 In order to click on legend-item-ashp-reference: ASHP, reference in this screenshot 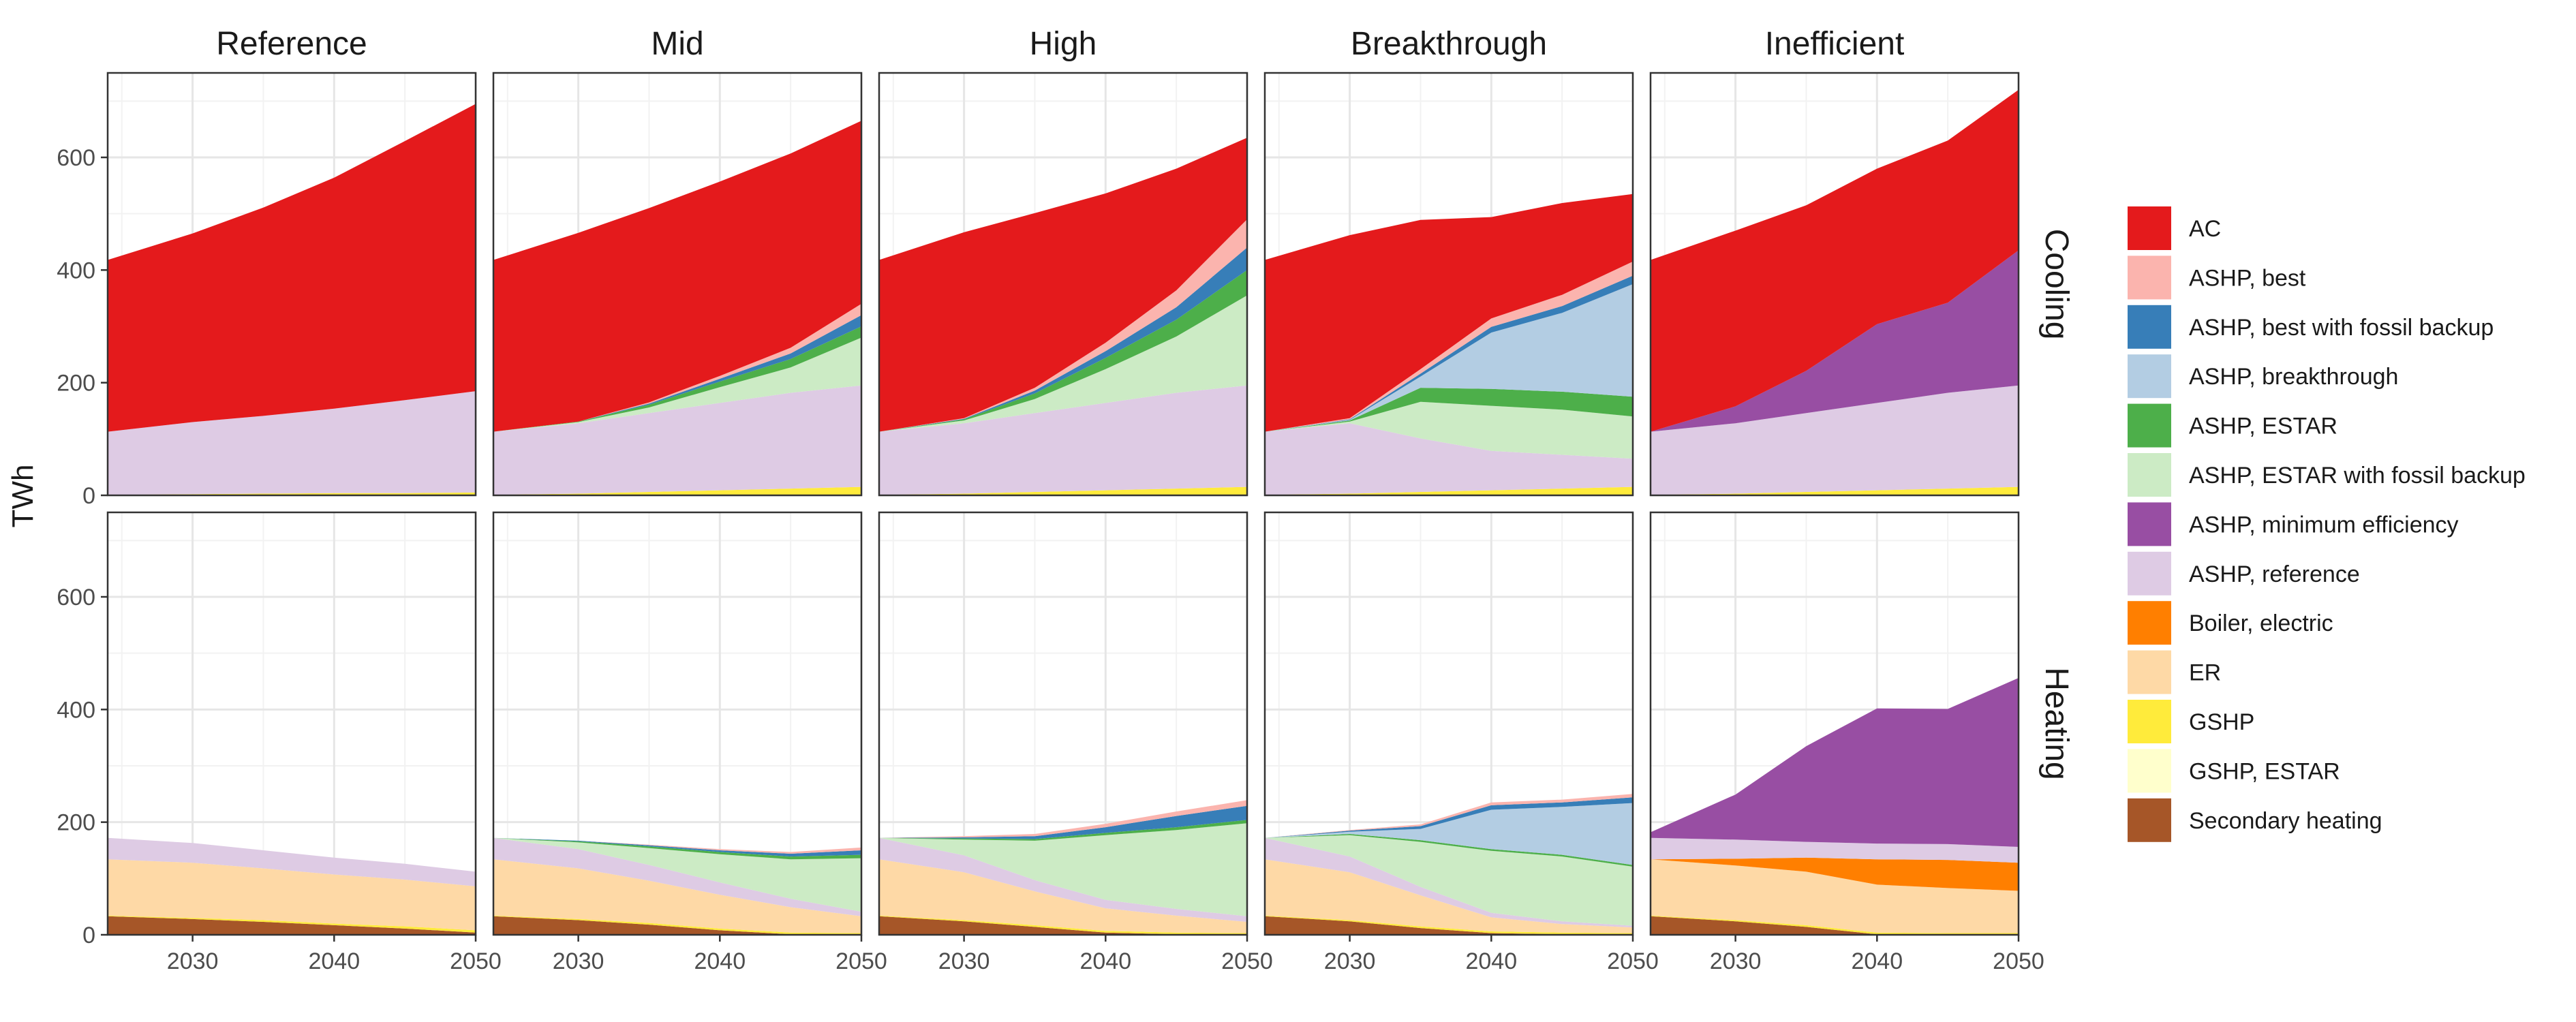, I will do `click(2244, 573)`.